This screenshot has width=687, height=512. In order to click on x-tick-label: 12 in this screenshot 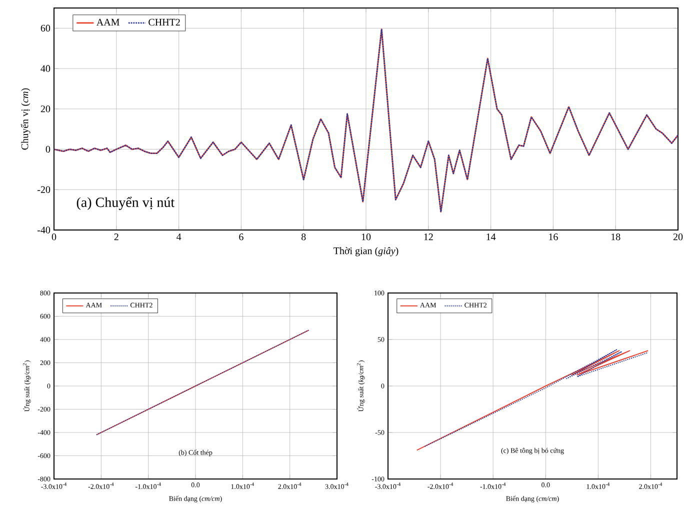, I will do `click(428, 237)`.